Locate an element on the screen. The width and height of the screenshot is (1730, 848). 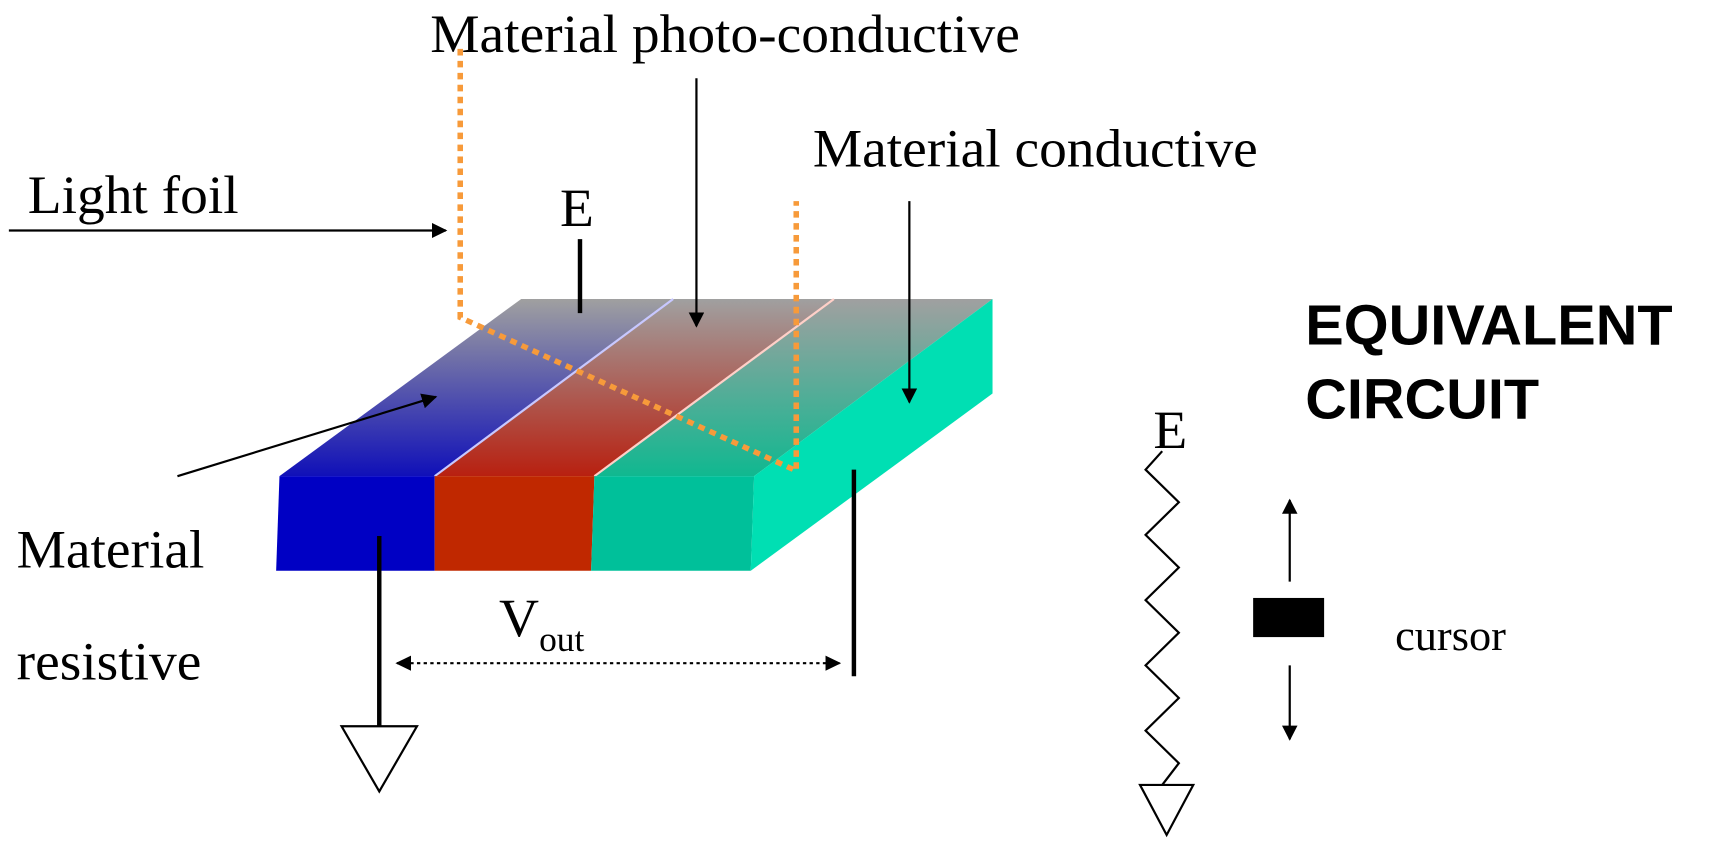
cursor-block is located at coordinates (1289, 617).